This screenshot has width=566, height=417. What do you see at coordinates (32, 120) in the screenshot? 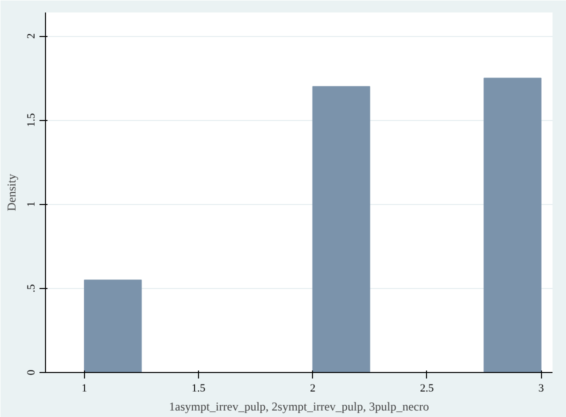
I see `y-tick-label: 1.5` at bounding box center [32, 120].